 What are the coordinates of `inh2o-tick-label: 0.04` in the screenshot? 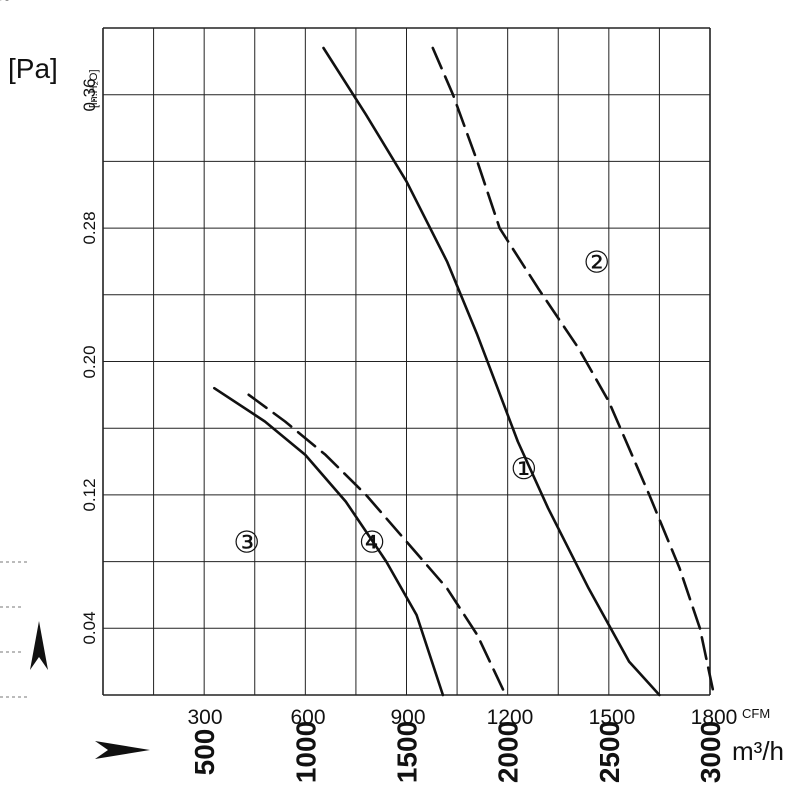 It's located at (89, 627).